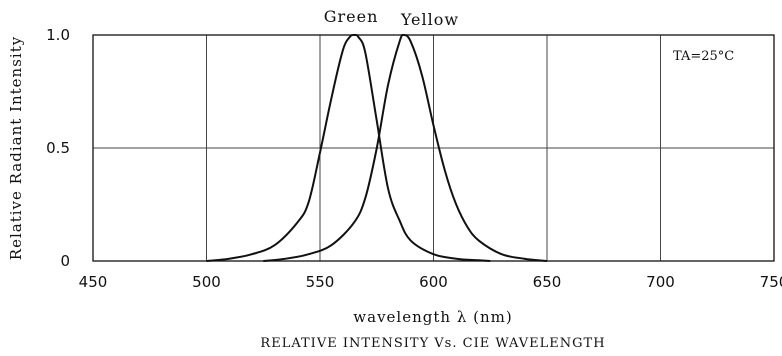  Describe the element at coordinates (58, 35) in the screenshot. I see `y-tick-label: 1.0` at that location.